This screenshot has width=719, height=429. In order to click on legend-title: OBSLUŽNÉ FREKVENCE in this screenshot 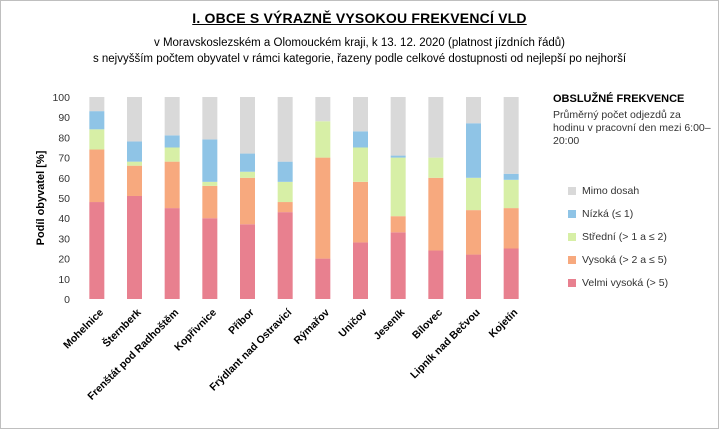, I will do `click(619, 99)`.